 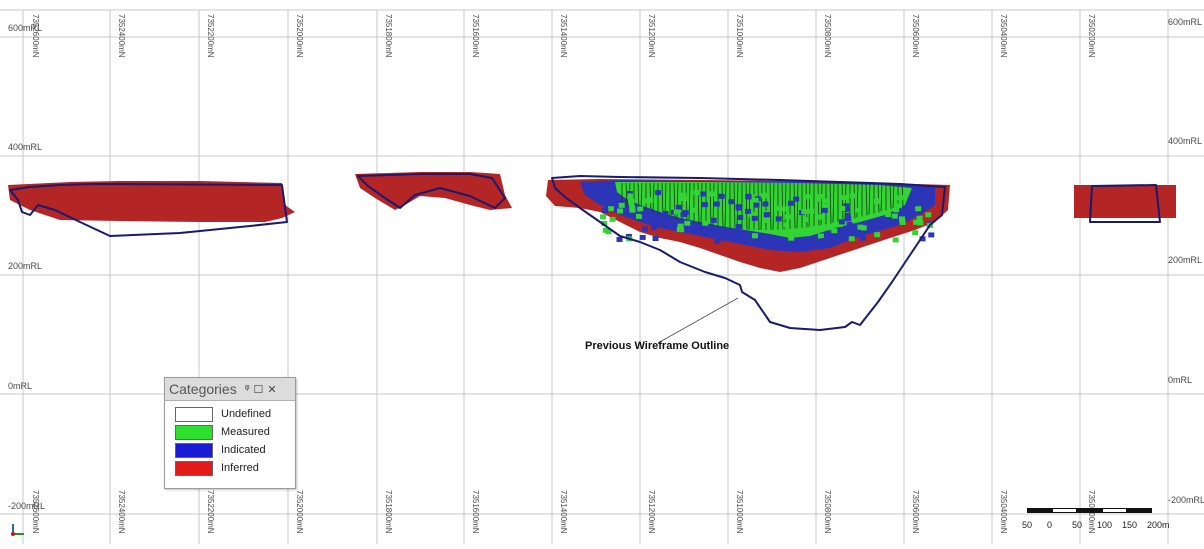 I want to click on legend-label: Measured, so click(x=245, y=432).